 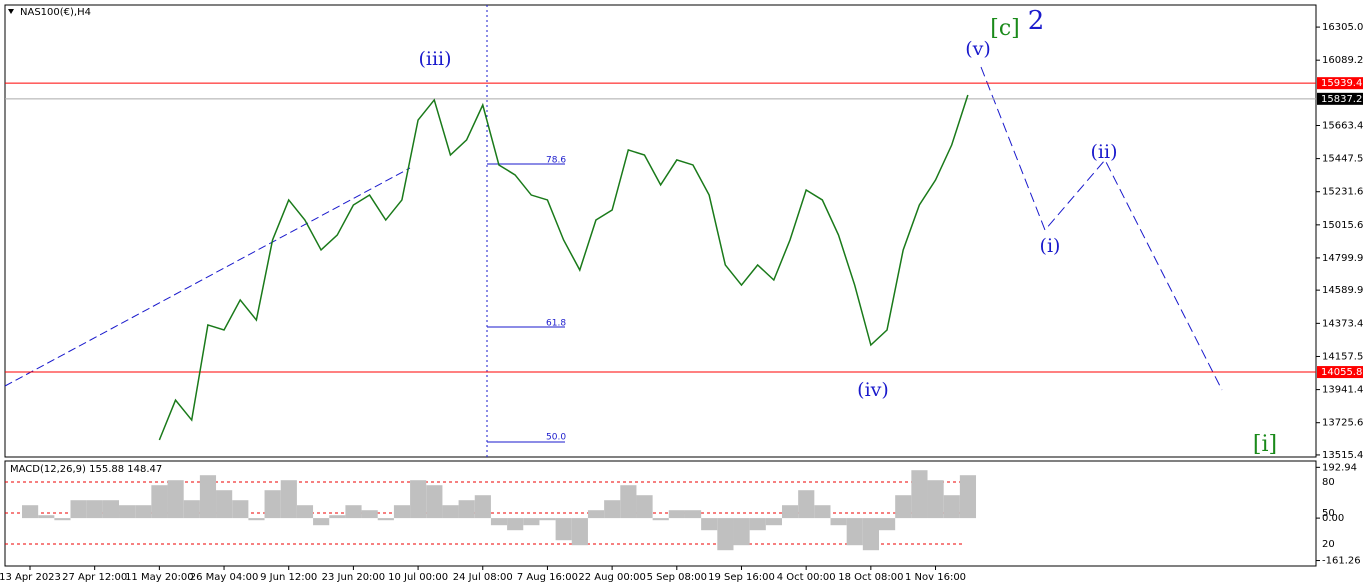 What do you see at coordinates (1342, 423) in the screenshot?
I see `y-tick-label: 13725.6` at bounding box center [1342, 423].